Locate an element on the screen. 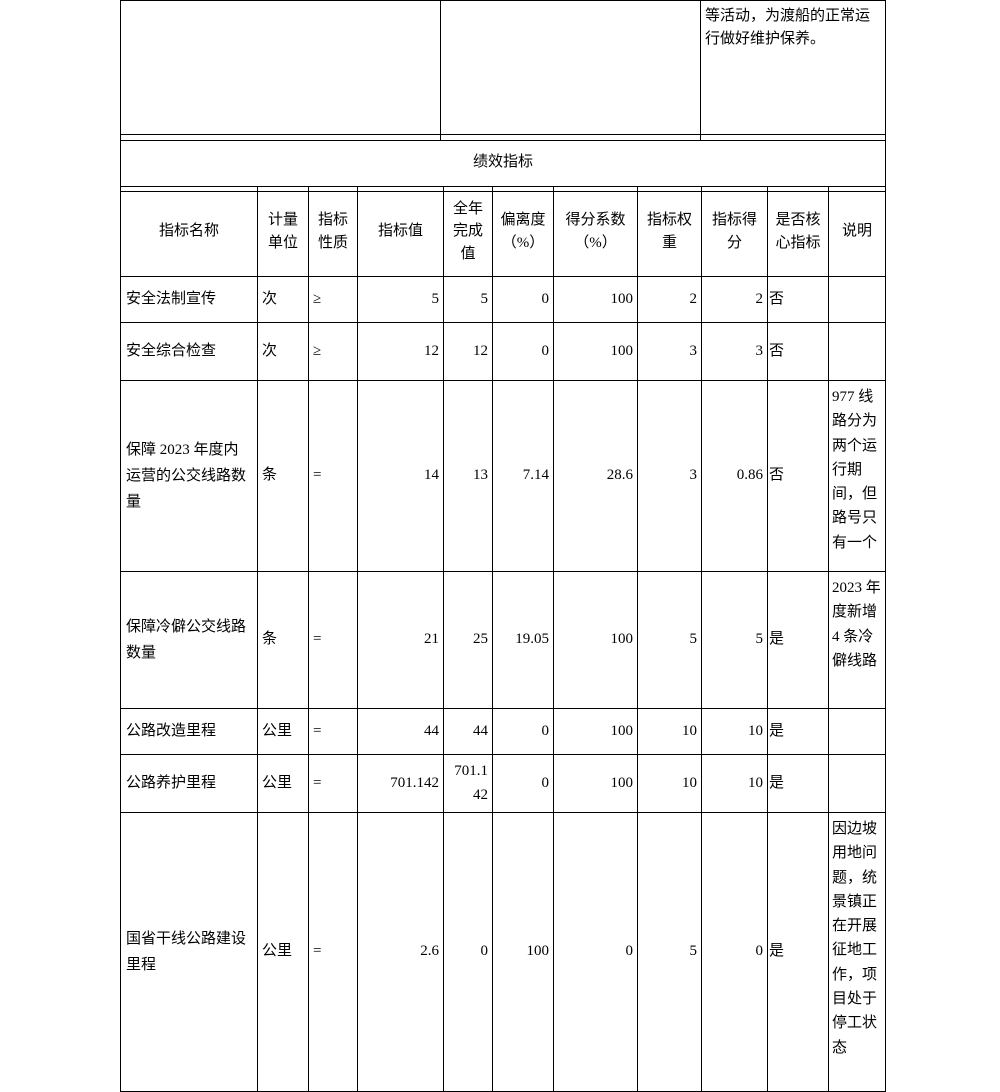 Image resolution: width=1000 pixels, height=1092 pixels. cell-note: 977 线路分为两个运行期间，但路号只有一个 is located at coordinates (857, 476).